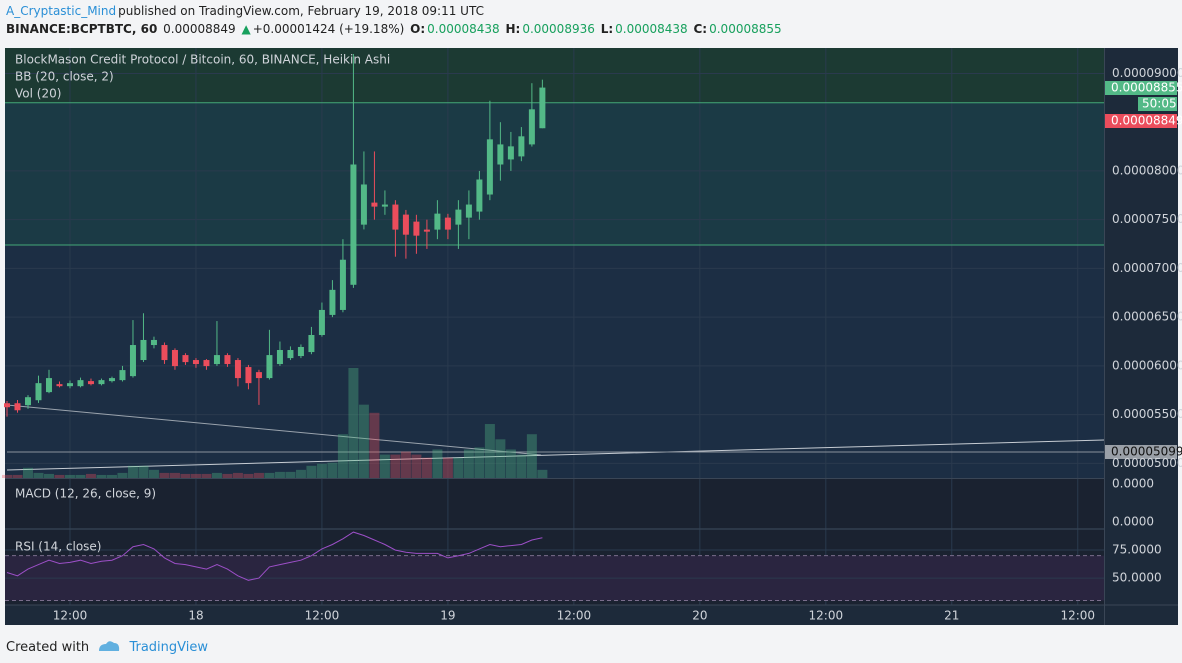 The width and height of the screenshot is (1182, 663). Describe the element at coordinates (274, 556) in the screenshot. I see `rsi-line` at that location.